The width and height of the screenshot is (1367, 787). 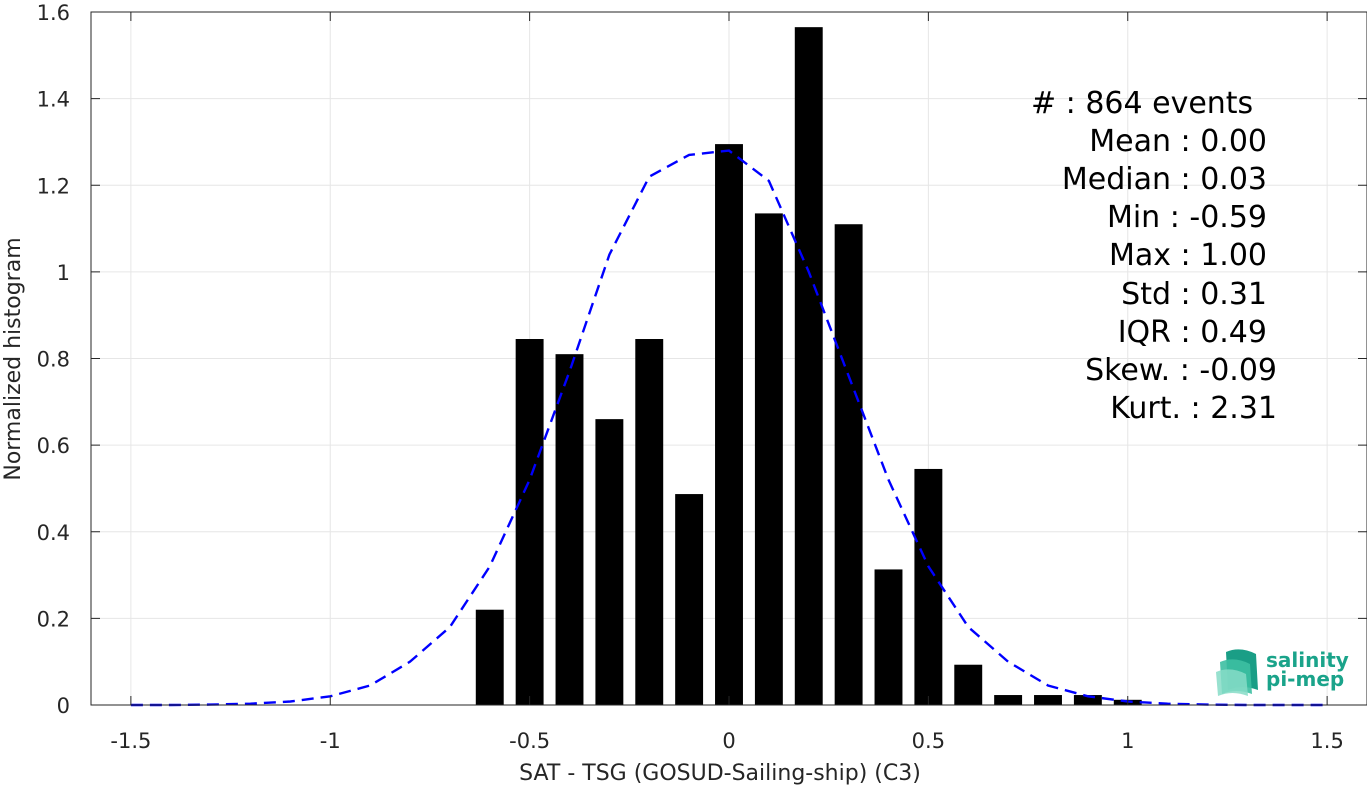 I want to click on y-tick-label: 0.2, so click(x=53, y=619).